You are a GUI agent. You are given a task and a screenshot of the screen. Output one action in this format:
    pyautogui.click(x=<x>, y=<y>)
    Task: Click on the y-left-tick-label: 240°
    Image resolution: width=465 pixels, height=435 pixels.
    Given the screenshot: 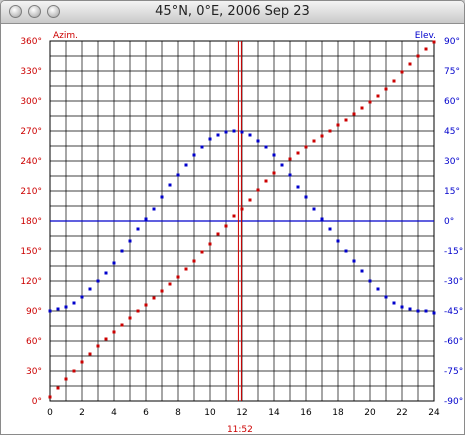 What is the action you would take?
    pyautogui.click(x=31, y=162)
    